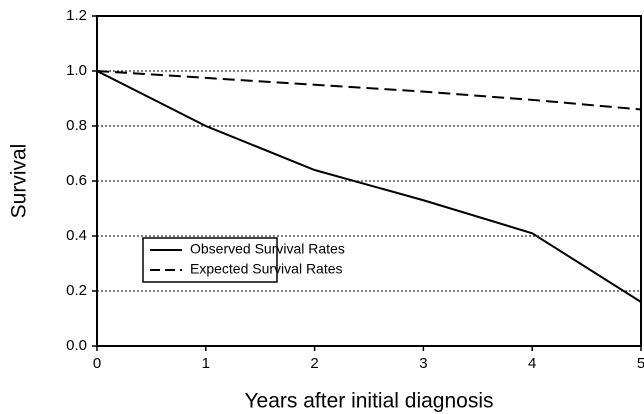 The height and width of the screenshot is (414, 644). I want to click on y-axis-title: Survival, so click(19, 181).